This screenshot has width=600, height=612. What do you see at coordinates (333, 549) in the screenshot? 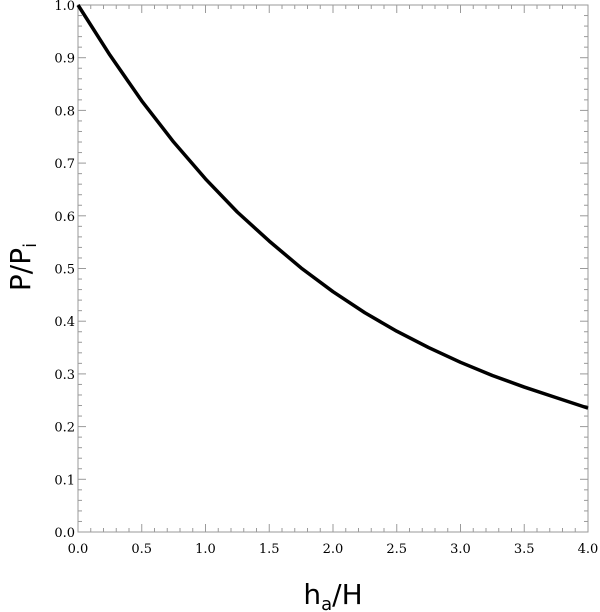
I see `x-tick-label: 2.0` at bounding box center [333, 549].